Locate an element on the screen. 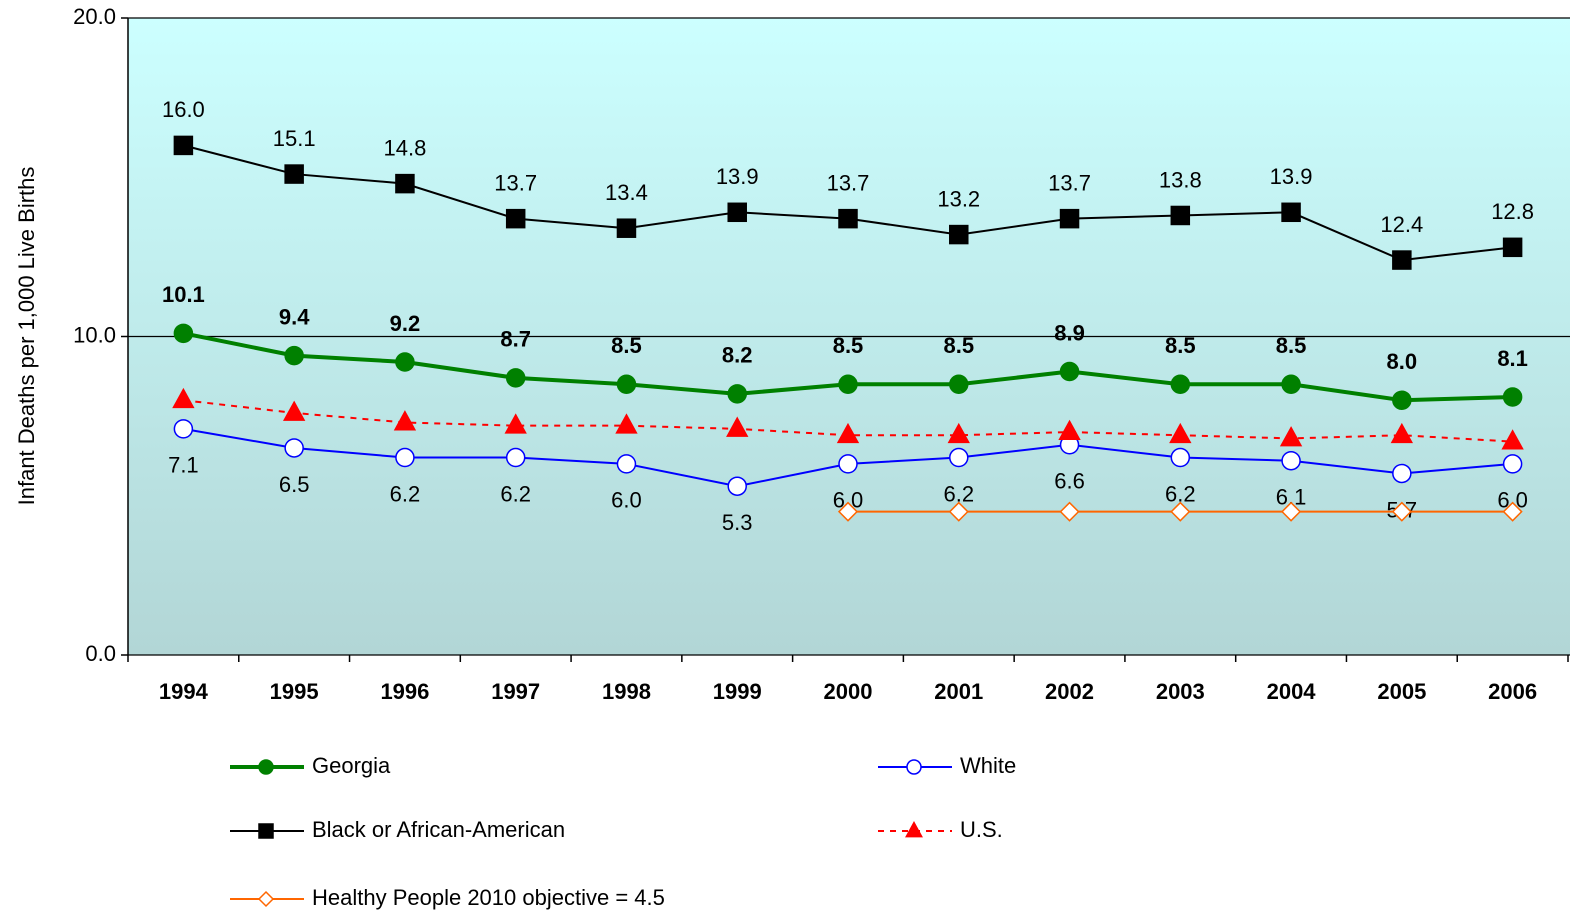 The image size is (1570, 920). data-label: 13.4 is located at coordinates (626, 192).